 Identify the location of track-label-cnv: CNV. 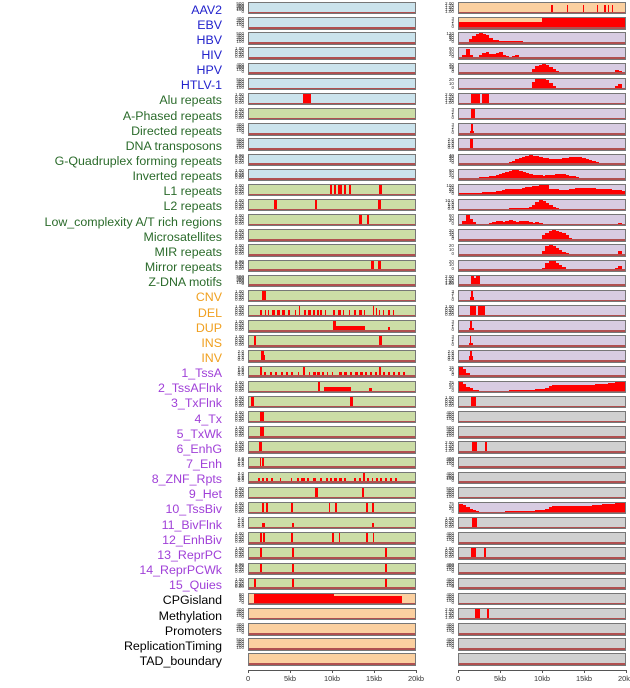
(111, 297).